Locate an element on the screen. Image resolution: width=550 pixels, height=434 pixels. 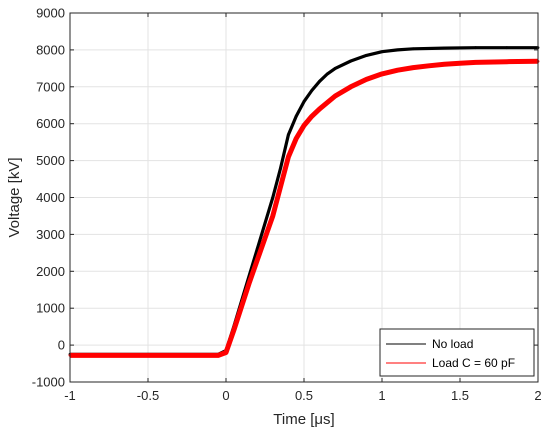
y-axis-label: Voltage [kV] is located at coordinates (14, 197).